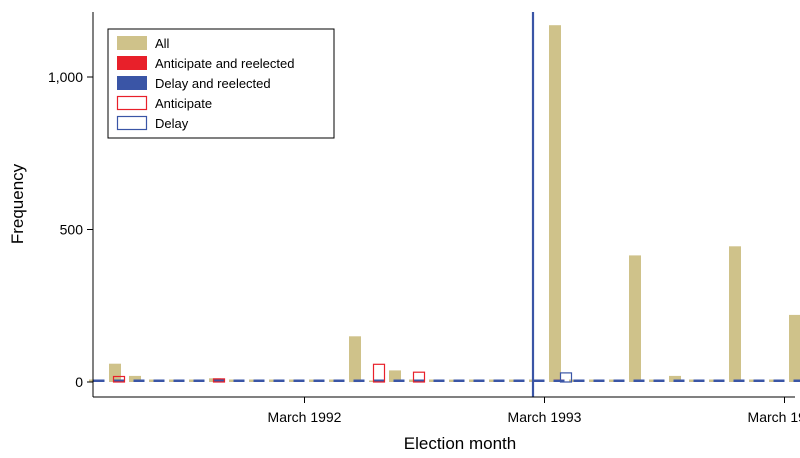 The image size is (800, 458). Describe the element at coordinates (132, 43) in the screenshot. I see `legend-swatch-all` at that location.